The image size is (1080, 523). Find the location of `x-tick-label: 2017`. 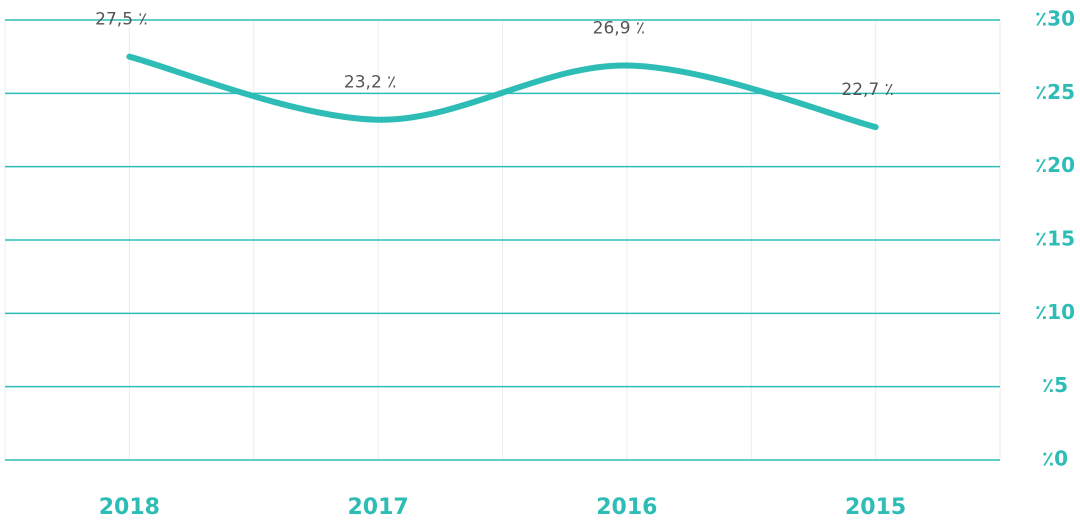

x-tick-label: 2017 is located at coordinates (378, 507).